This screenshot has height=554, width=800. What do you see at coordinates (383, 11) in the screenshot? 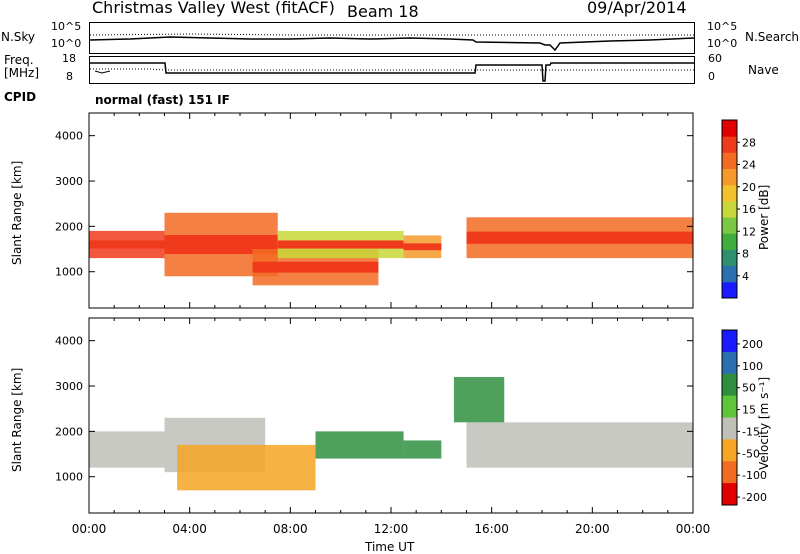
I see `beam-label: Beam 18` at bounding box center [383, 11].